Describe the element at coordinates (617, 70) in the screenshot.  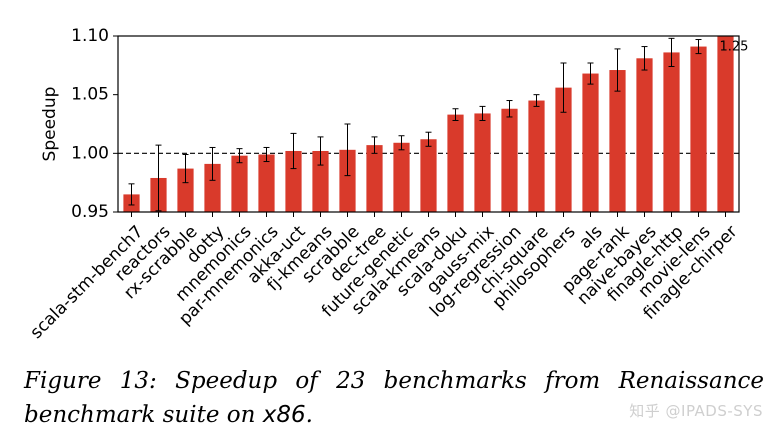
I see `errorbar-page-rank` at that location.